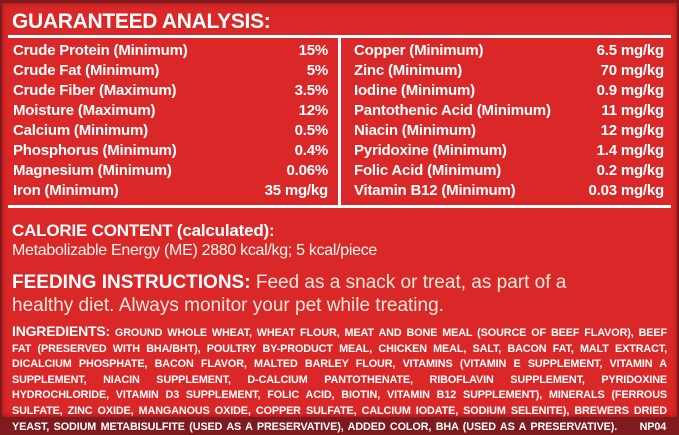 Image resolution: width=679 pixels, height=435 pixels. Describe the element at coordinates (414, 90) in the screenshot. I see `nutrient-name: Iodine (Minimum)` at that location.